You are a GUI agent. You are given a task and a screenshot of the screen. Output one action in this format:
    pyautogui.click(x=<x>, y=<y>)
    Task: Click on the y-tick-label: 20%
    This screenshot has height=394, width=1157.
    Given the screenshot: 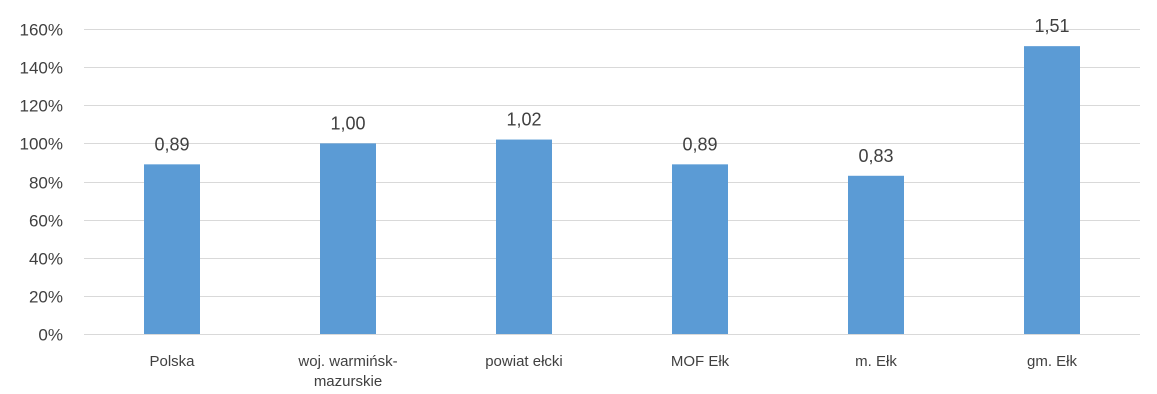 What is the action you would take?
    pyautogui.click(x=46, y=297)
    